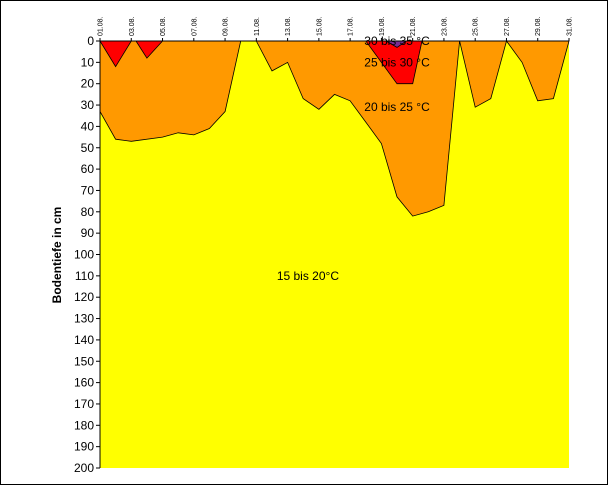  Describe the element at coordinates (226, 26) in the screenshot. I see `x-tick-label: 09.08.` at that location.